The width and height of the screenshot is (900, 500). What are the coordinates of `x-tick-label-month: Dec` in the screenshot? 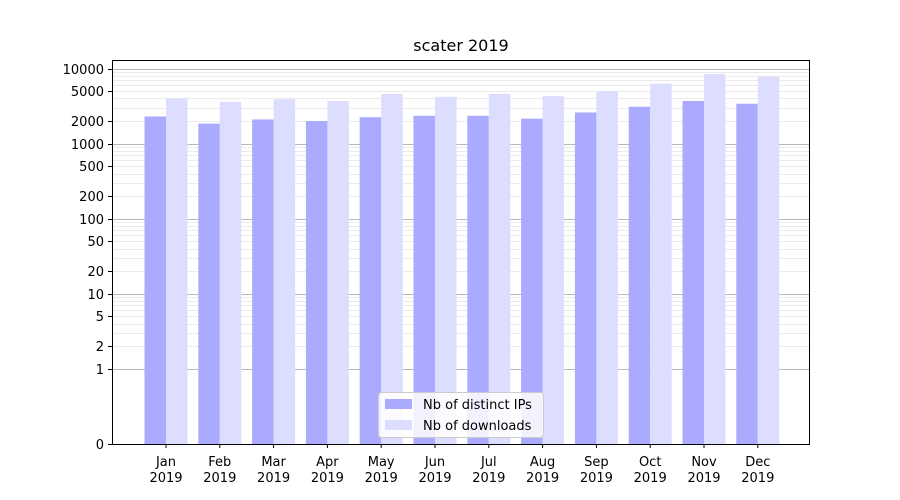 It's located at (757, 462).